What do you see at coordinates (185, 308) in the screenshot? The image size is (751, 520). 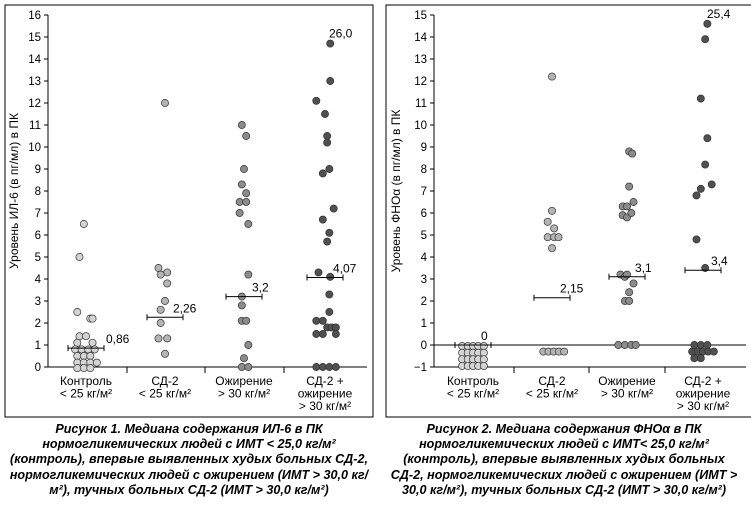 I see `median-label: 2,26` at bounding box center [185, 308].